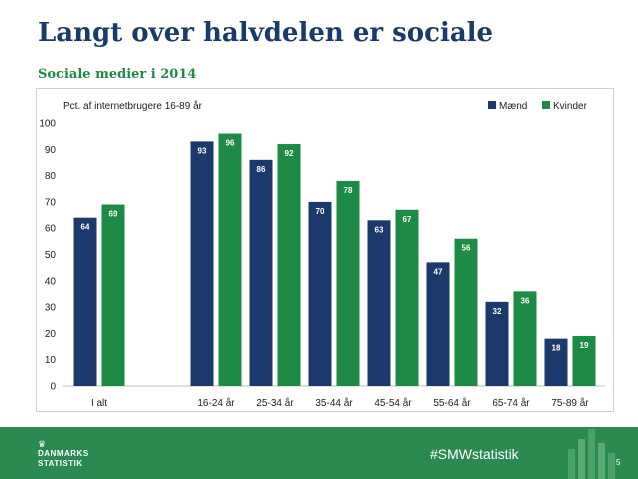 The image size is (638, 479). What do you see at coordinates (538, 106) in the screenshot?
I see `legend: Mænd Kvinder` at bounding box center [538, 106].